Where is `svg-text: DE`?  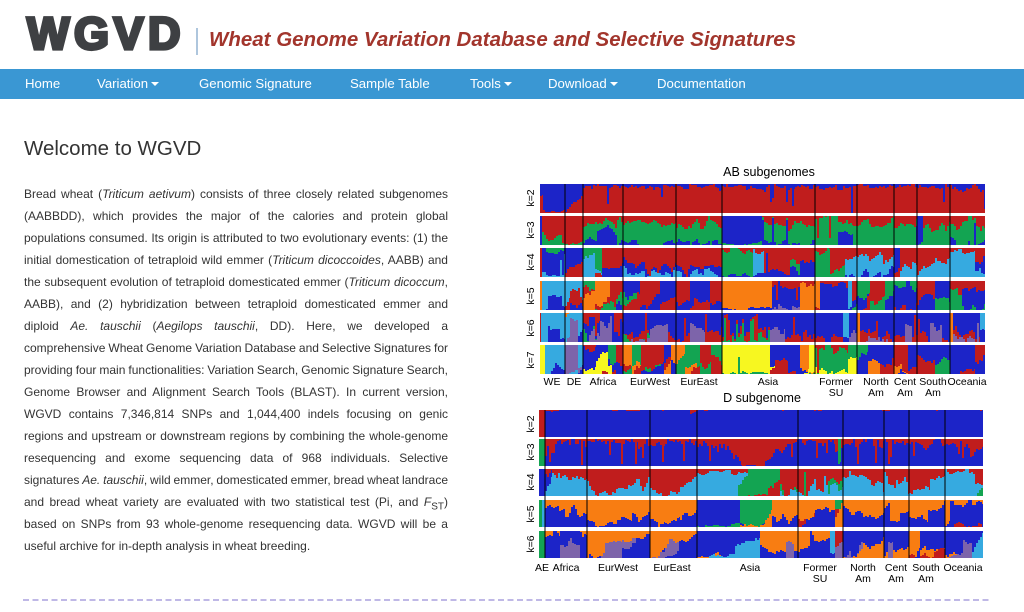 svg-text: DE is located at coordinates (574, 382).